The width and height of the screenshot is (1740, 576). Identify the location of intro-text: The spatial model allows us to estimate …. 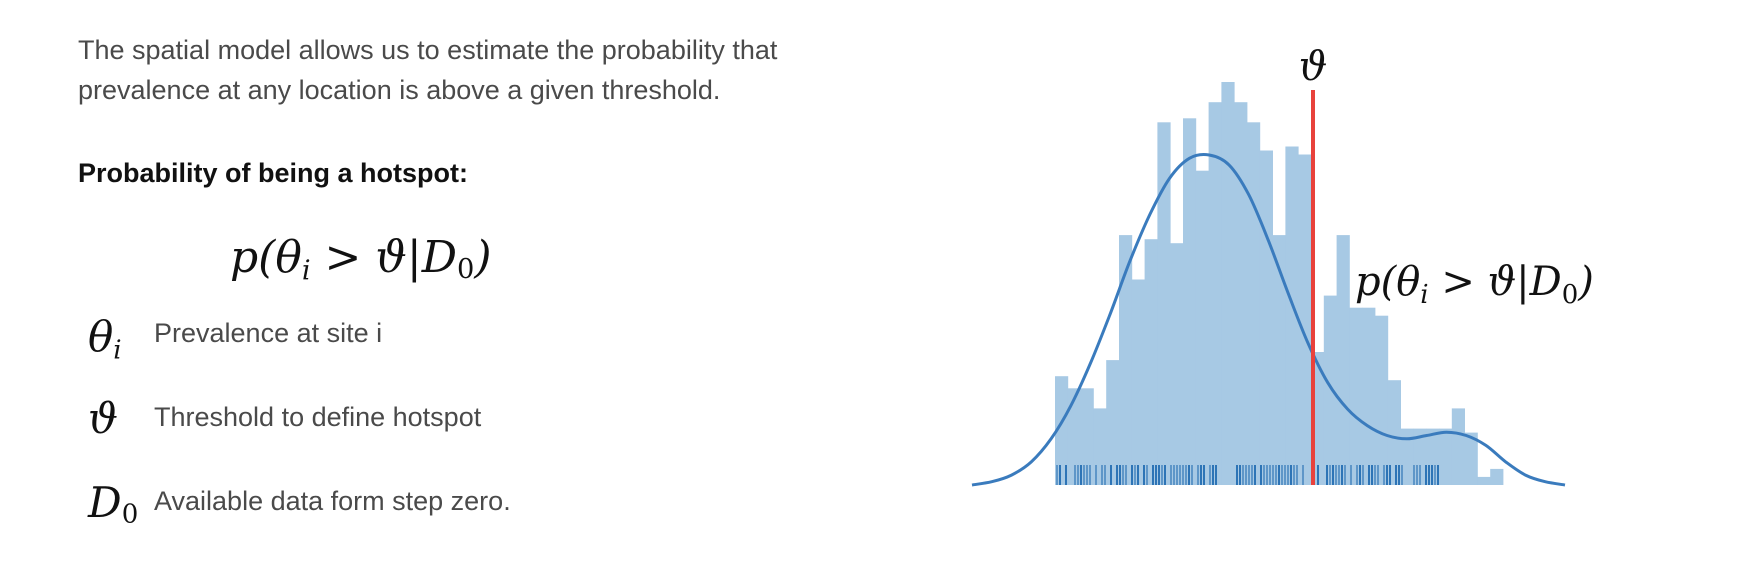
(468, 70).